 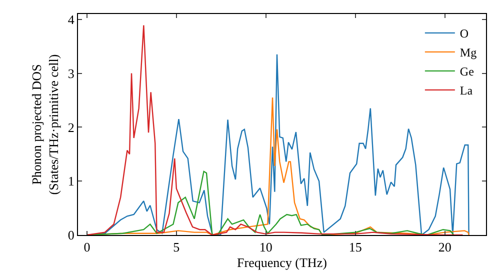 I want to click on x-tick-label: 10, so click(x=265, y=247).